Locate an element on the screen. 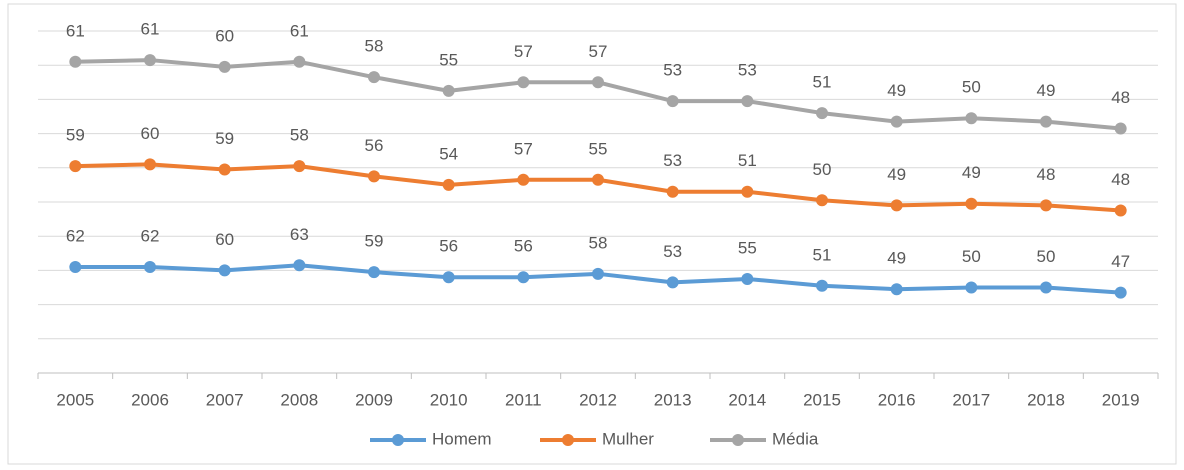  x-tick-label: 2008 is located at coordinates (299, 399).